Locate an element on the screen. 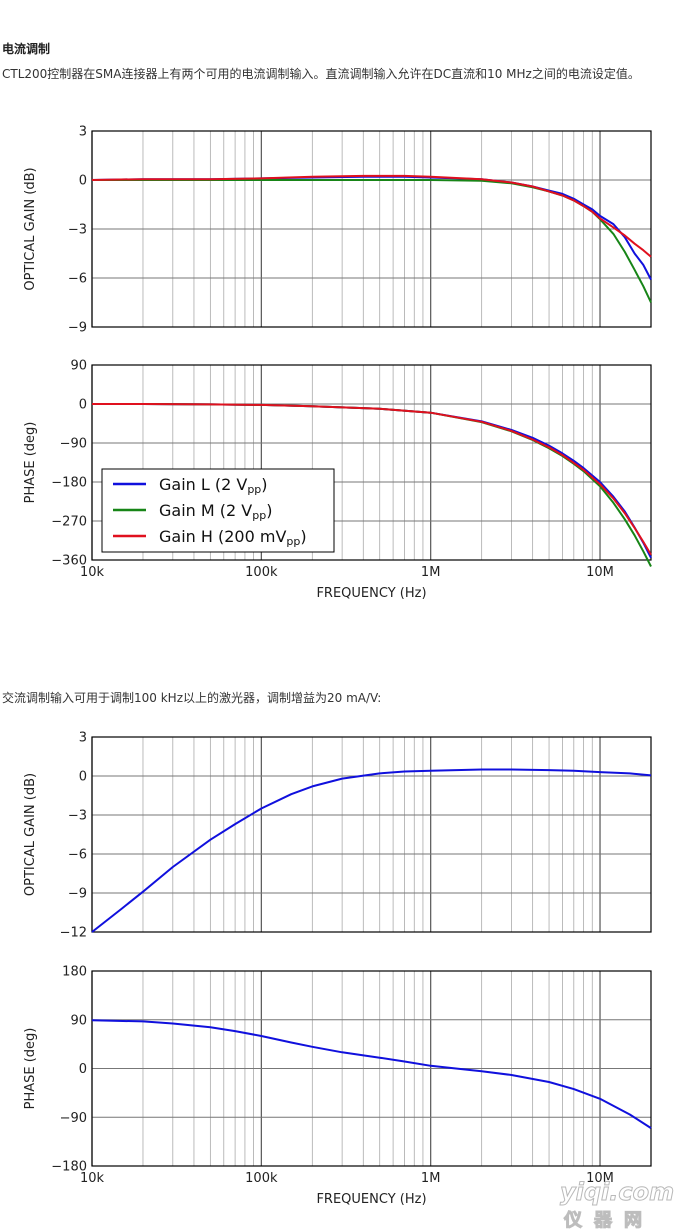 The width and height of the screenshot is (675, 1232). legend-entry: Gain H (200 mVpp) is located at coordinates (233, 537).